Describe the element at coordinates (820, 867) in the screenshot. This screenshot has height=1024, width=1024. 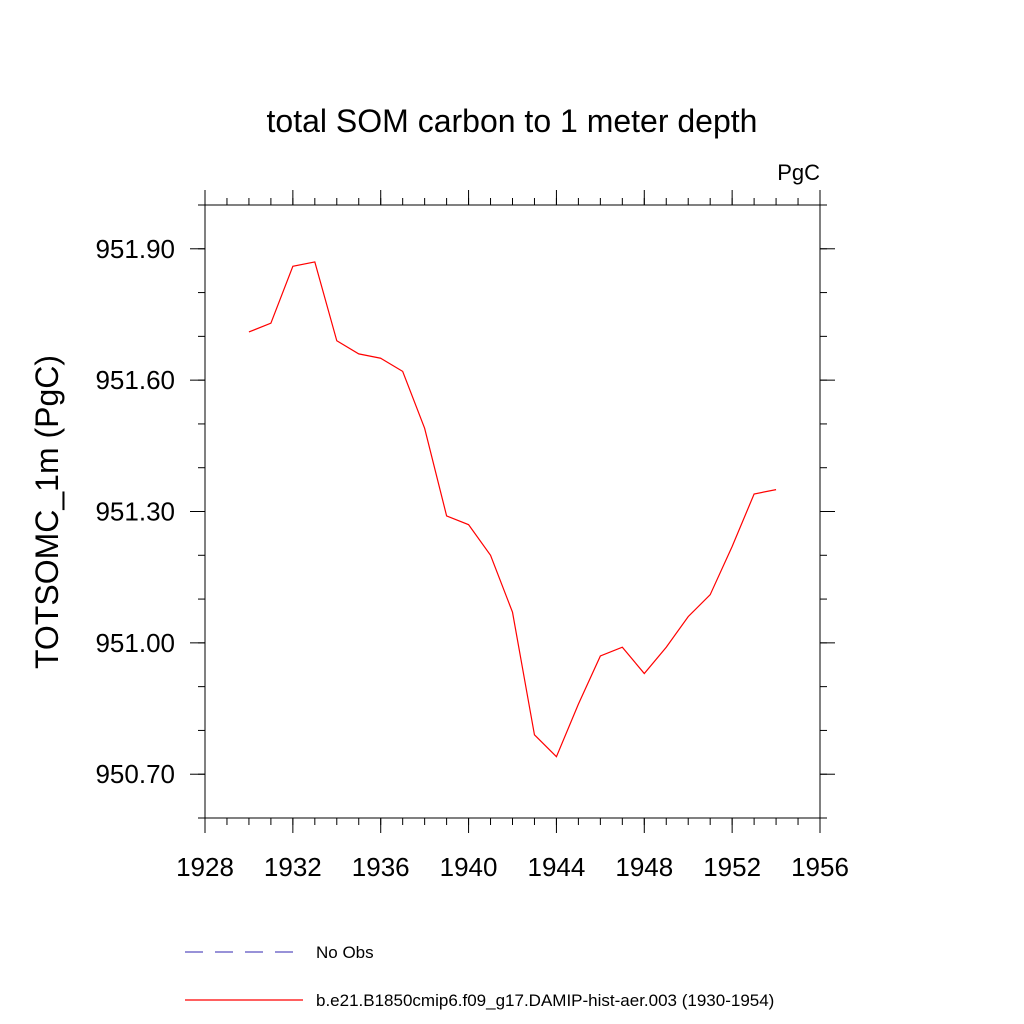
I see `x-tick-label: 1956` at that location.